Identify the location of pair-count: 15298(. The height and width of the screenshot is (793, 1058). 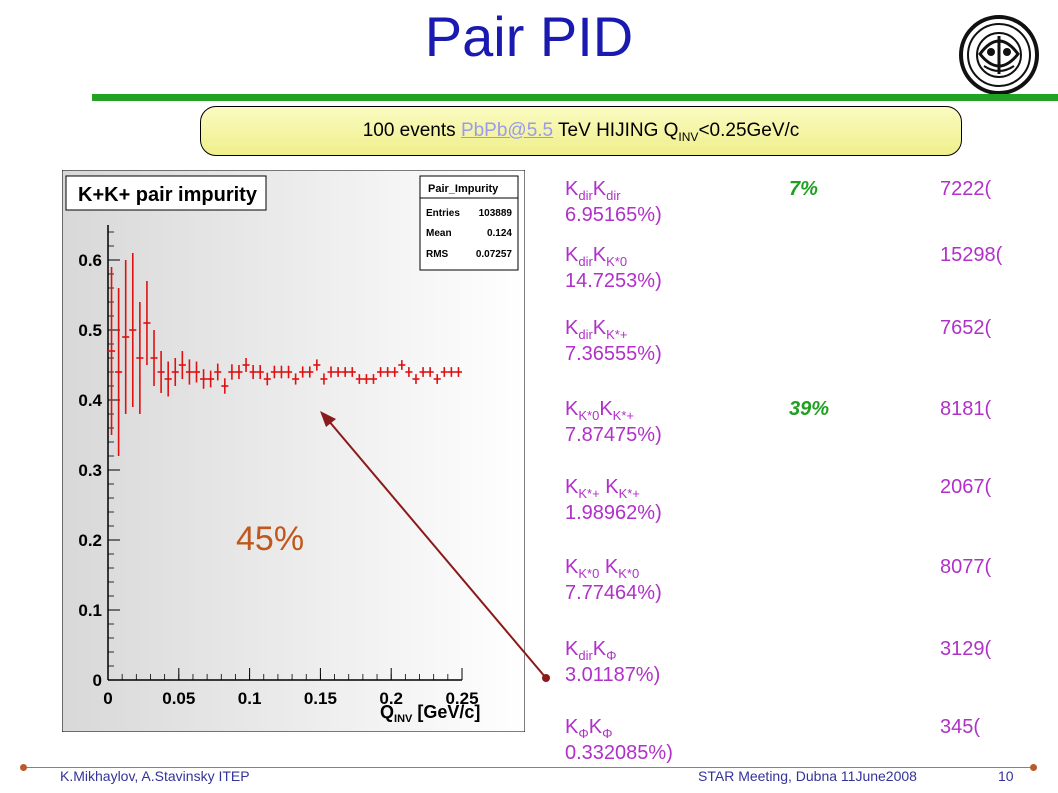
(971, 255).